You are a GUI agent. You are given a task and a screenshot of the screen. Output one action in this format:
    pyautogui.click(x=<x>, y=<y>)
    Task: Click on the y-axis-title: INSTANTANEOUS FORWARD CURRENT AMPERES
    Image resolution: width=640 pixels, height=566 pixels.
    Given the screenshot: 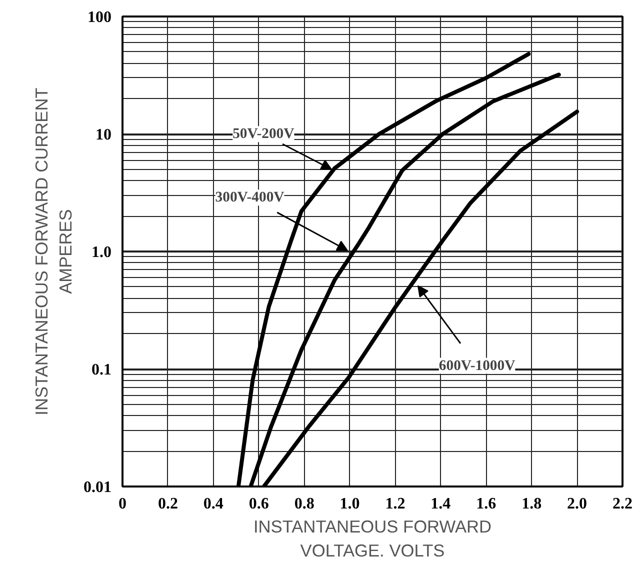 What is the action you would take?
    pyautogui.click(x=54, y=251)
    